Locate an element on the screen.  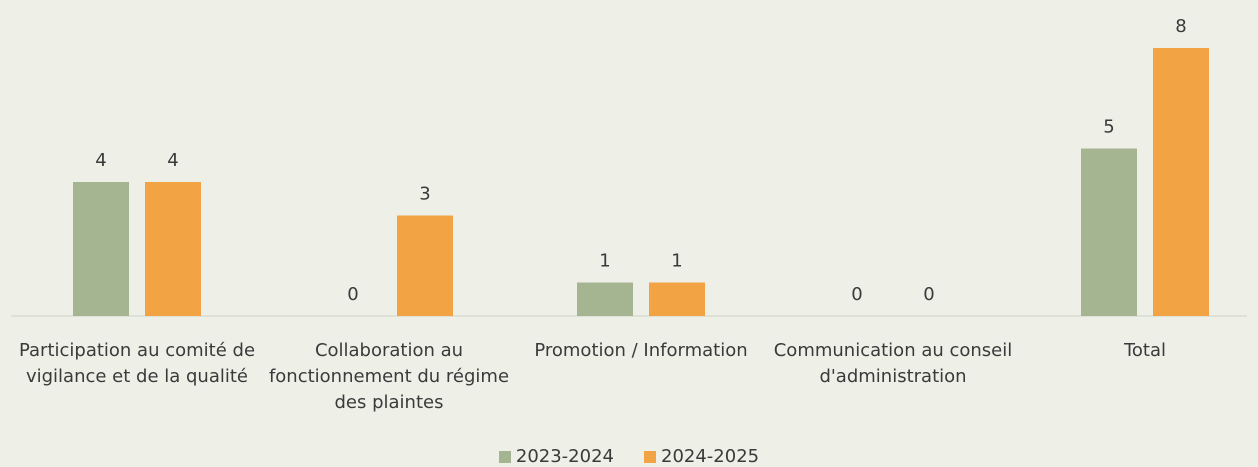
legend-label: 2024-2025 is located at coordinates (710, 456).